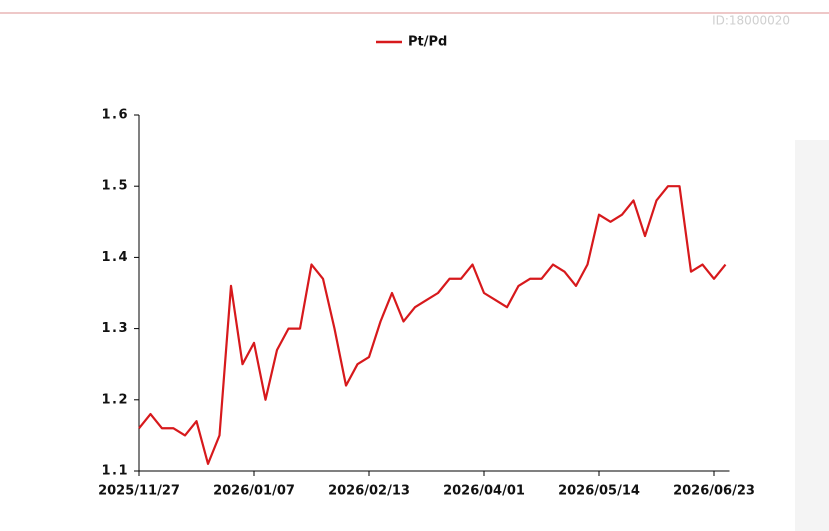 This screenshot has height=531, width=829. I want to click on legend-label: Pt/Pd, so click(427, 42).